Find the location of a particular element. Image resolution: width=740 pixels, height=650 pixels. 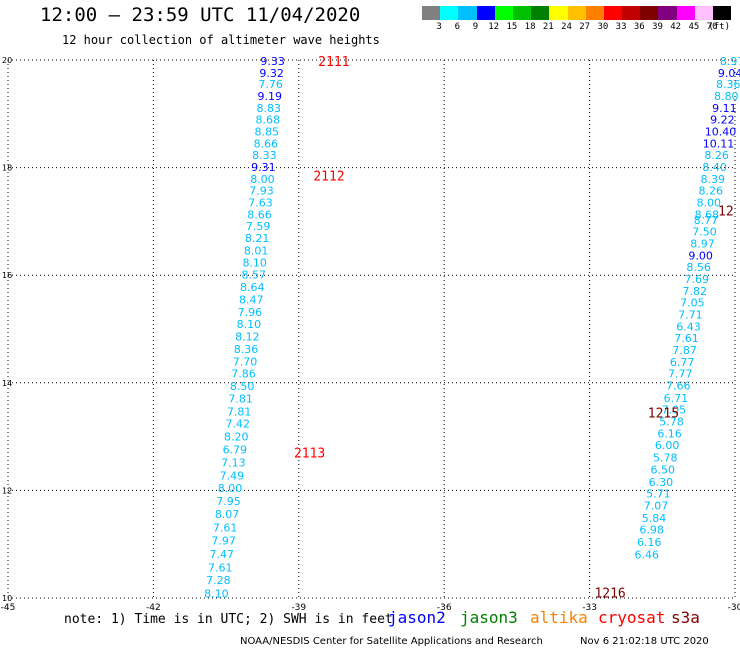

legend-label: 24 is located at coordinates (566, 27).